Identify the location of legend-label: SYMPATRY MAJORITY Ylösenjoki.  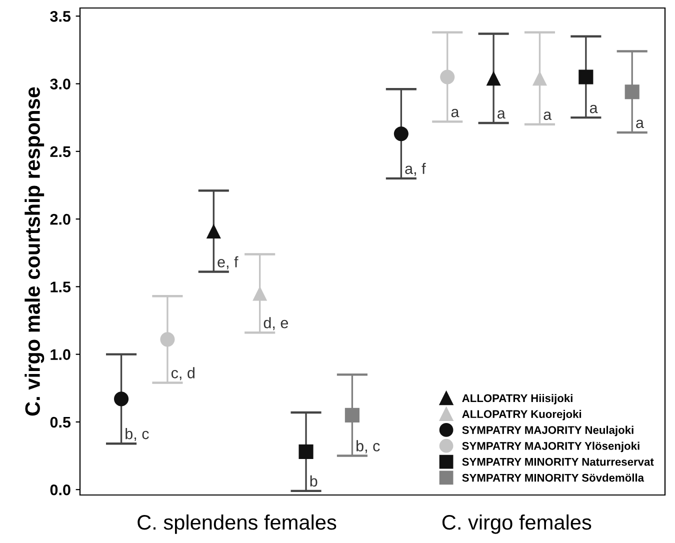
(551, 447).